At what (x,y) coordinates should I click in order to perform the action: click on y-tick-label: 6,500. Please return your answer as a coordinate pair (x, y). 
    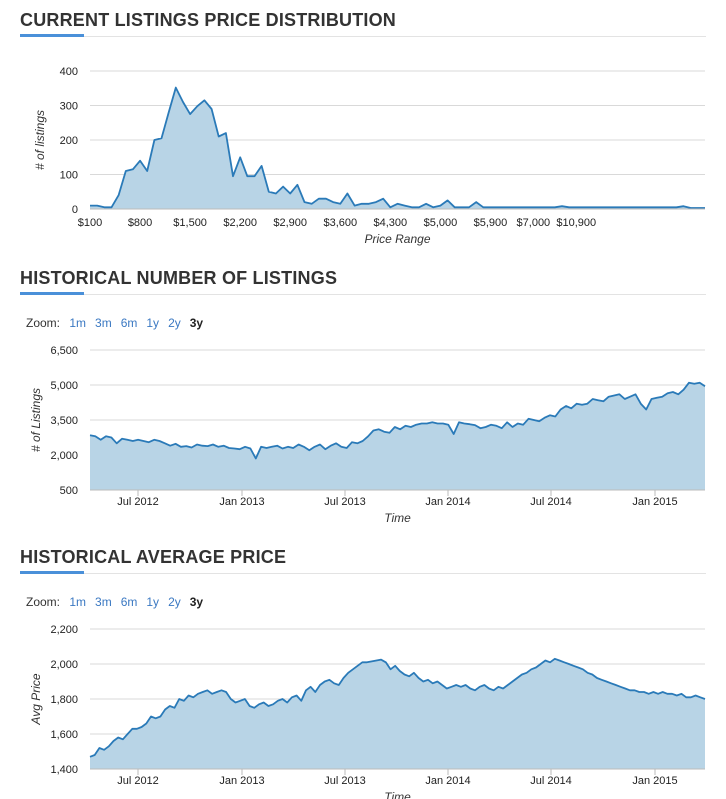
    Looking at the image, I should click on (64, 351).